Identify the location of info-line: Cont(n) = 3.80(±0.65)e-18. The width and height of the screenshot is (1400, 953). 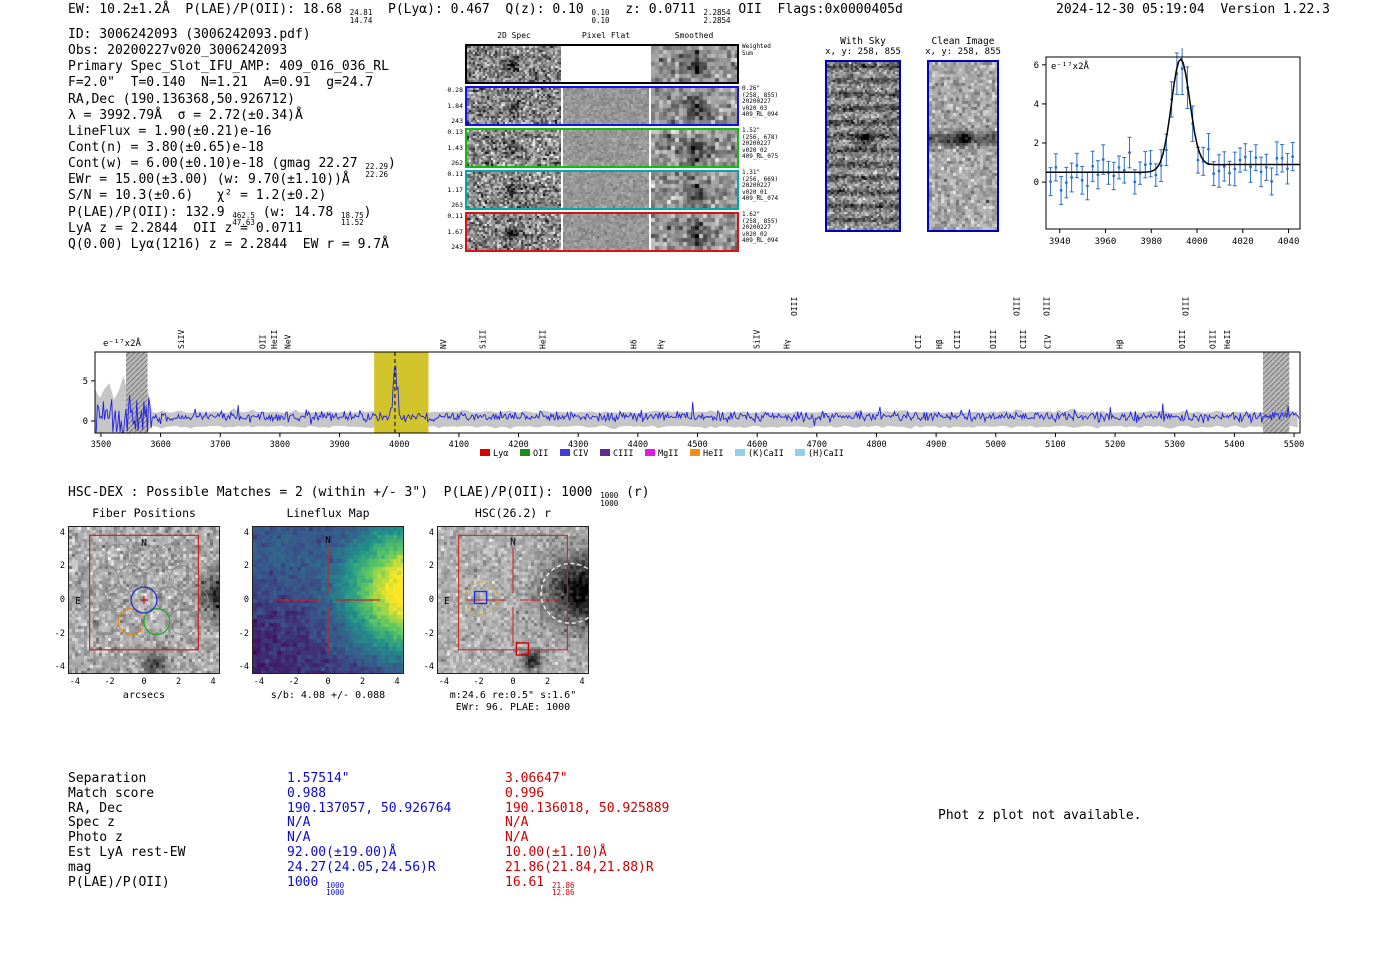
(166, 147).